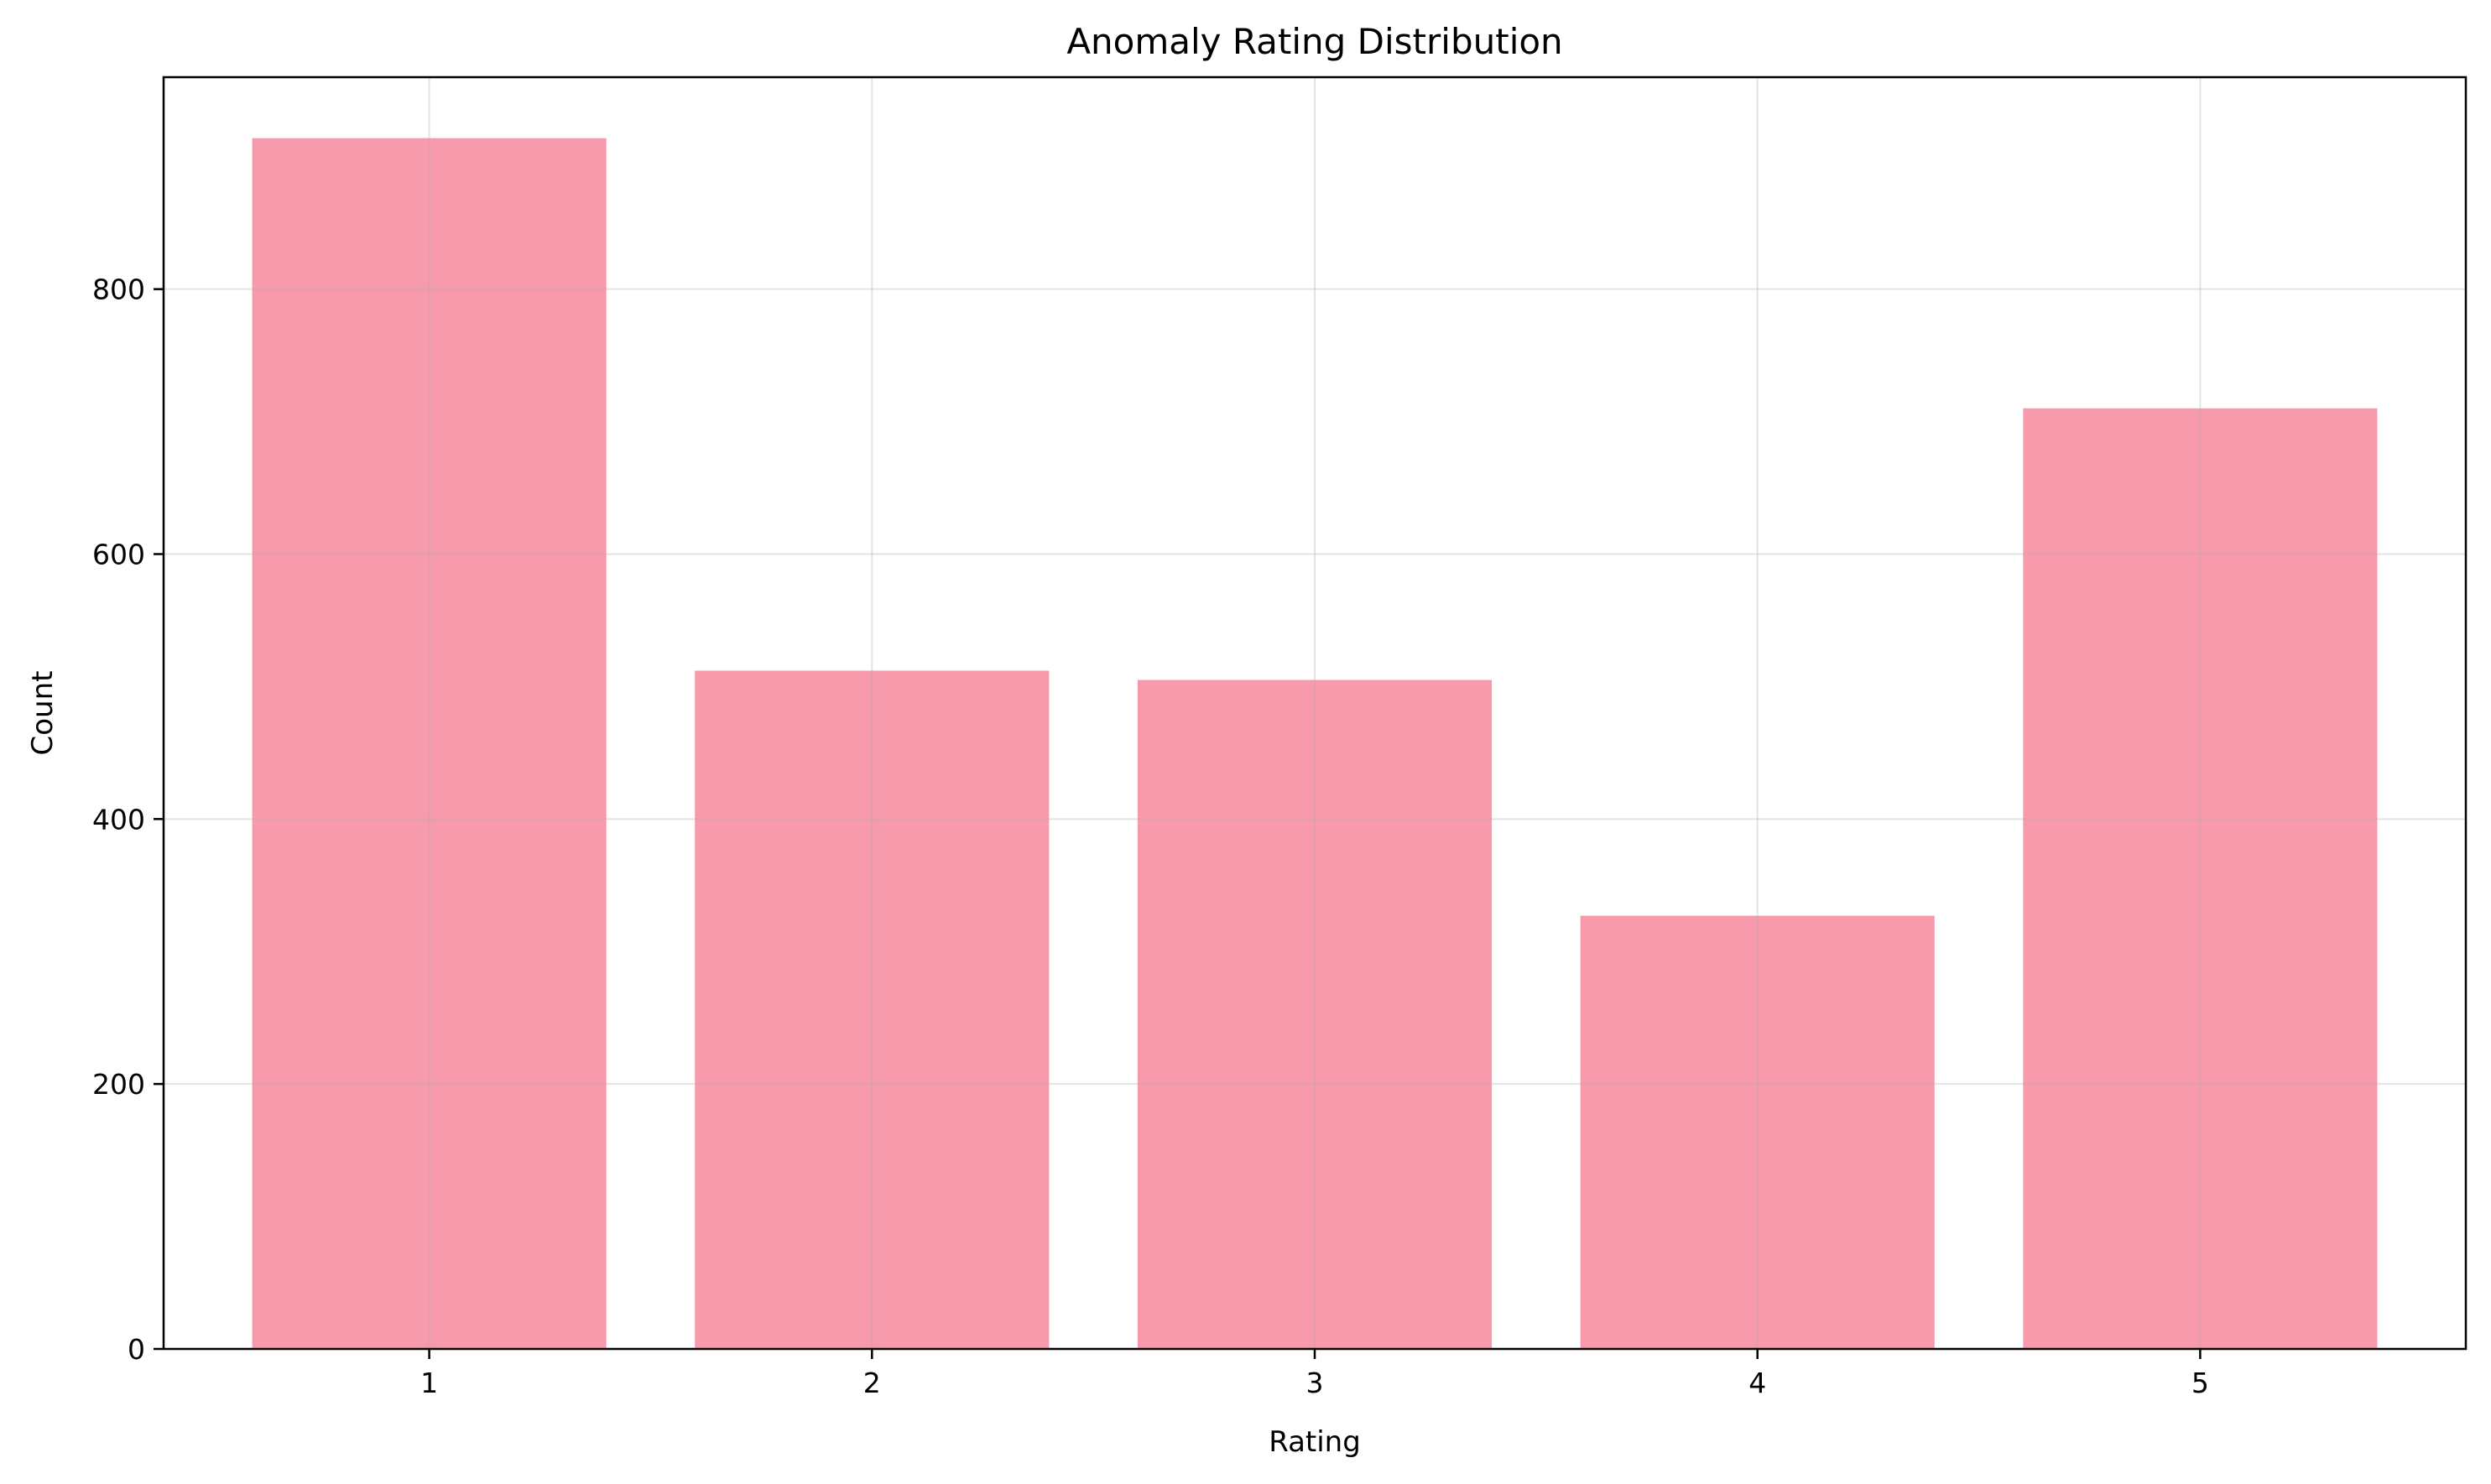 The height and width of the screenshot is (1484, 2491). Describe the element at coordinates (118, 555) in the screenshot. I see `y-tick-label: 600` at that location.